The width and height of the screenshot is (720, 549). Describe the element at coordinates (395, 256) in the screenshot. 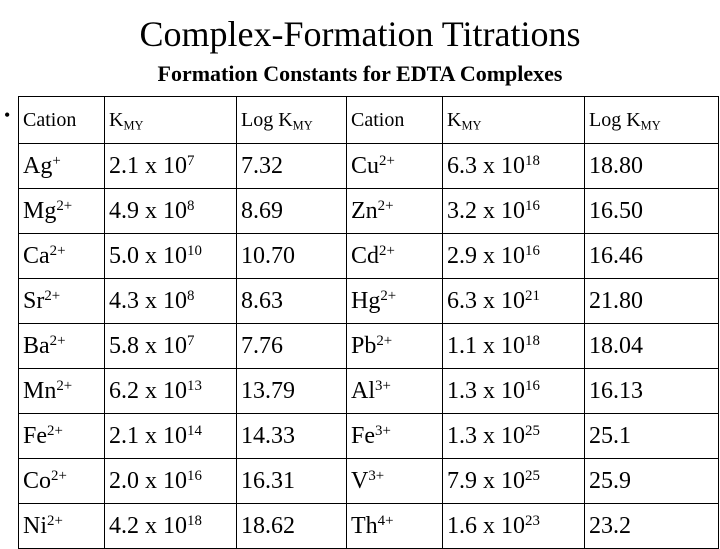

I see `cation-cell: Cd2+` at that location.